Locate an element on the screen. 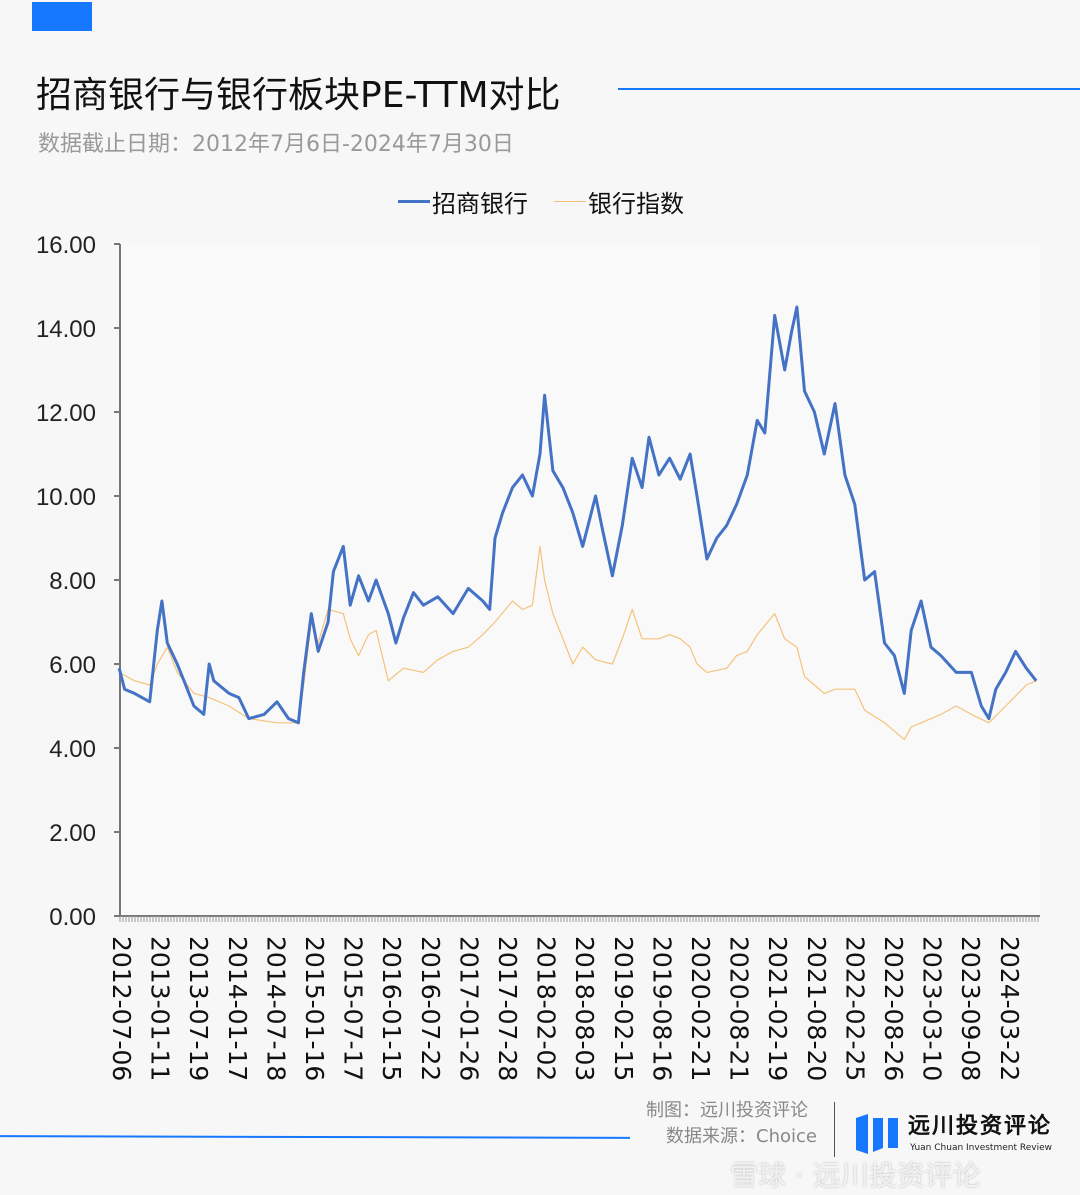  x-tick-label: 2018-02-02 is located at coordinates (546, 1009).